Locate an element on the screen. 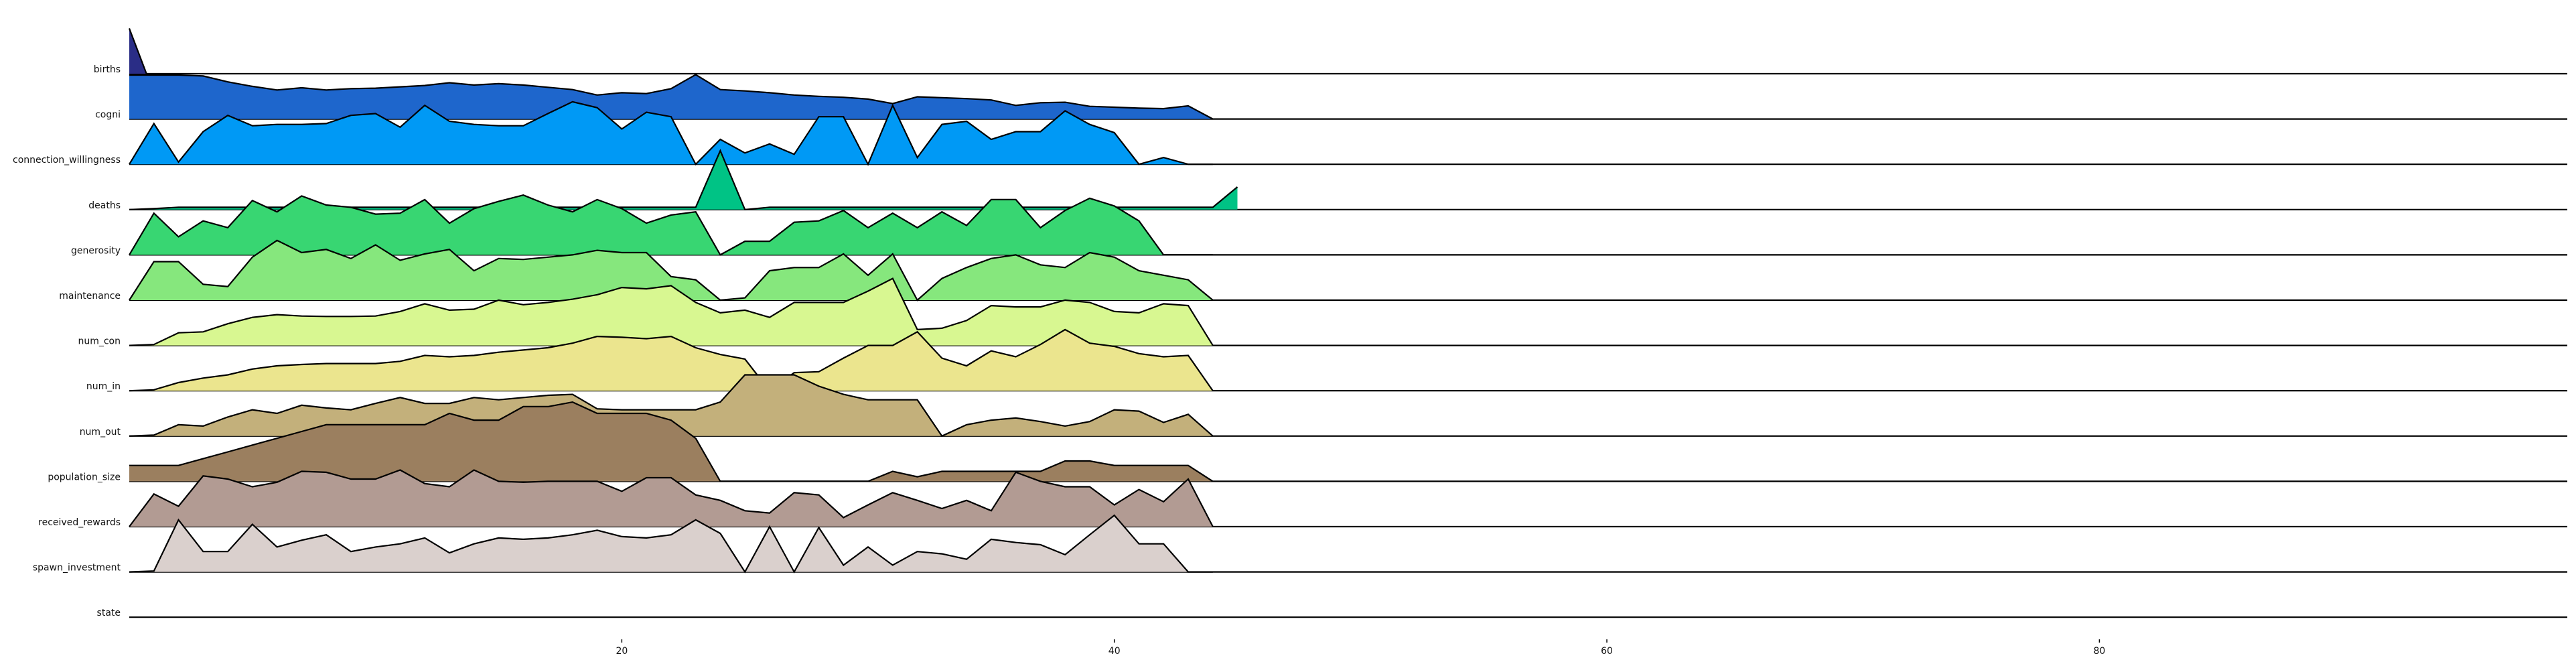  row-label-num_out: num_out is located at coordinates (100, 432).